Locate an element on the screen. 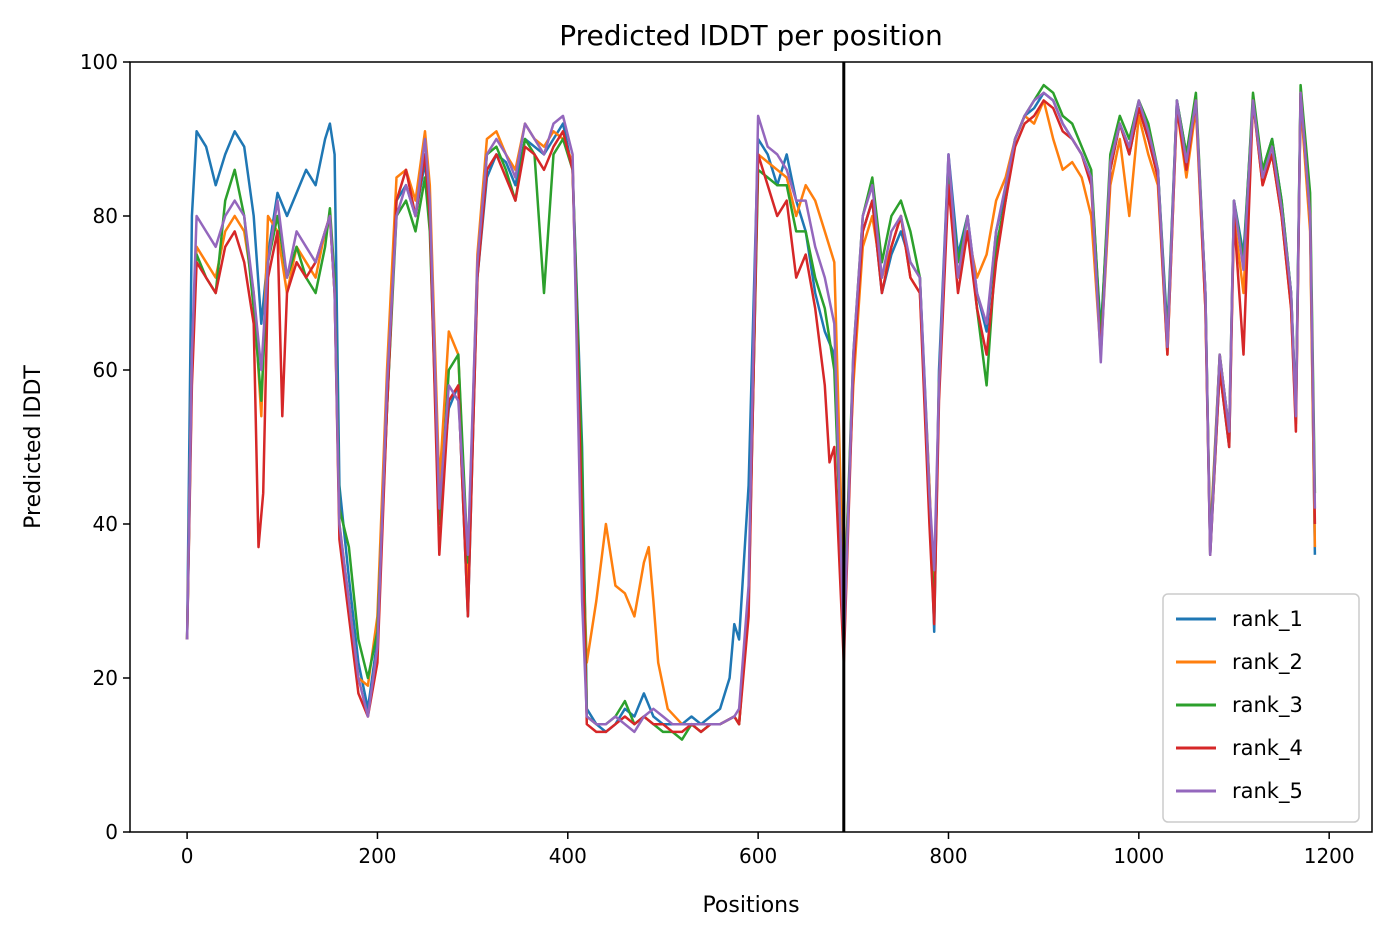 This screenshot has width=1391, height=939. y-tick-label: 0 is located at coordinates (111, 832).